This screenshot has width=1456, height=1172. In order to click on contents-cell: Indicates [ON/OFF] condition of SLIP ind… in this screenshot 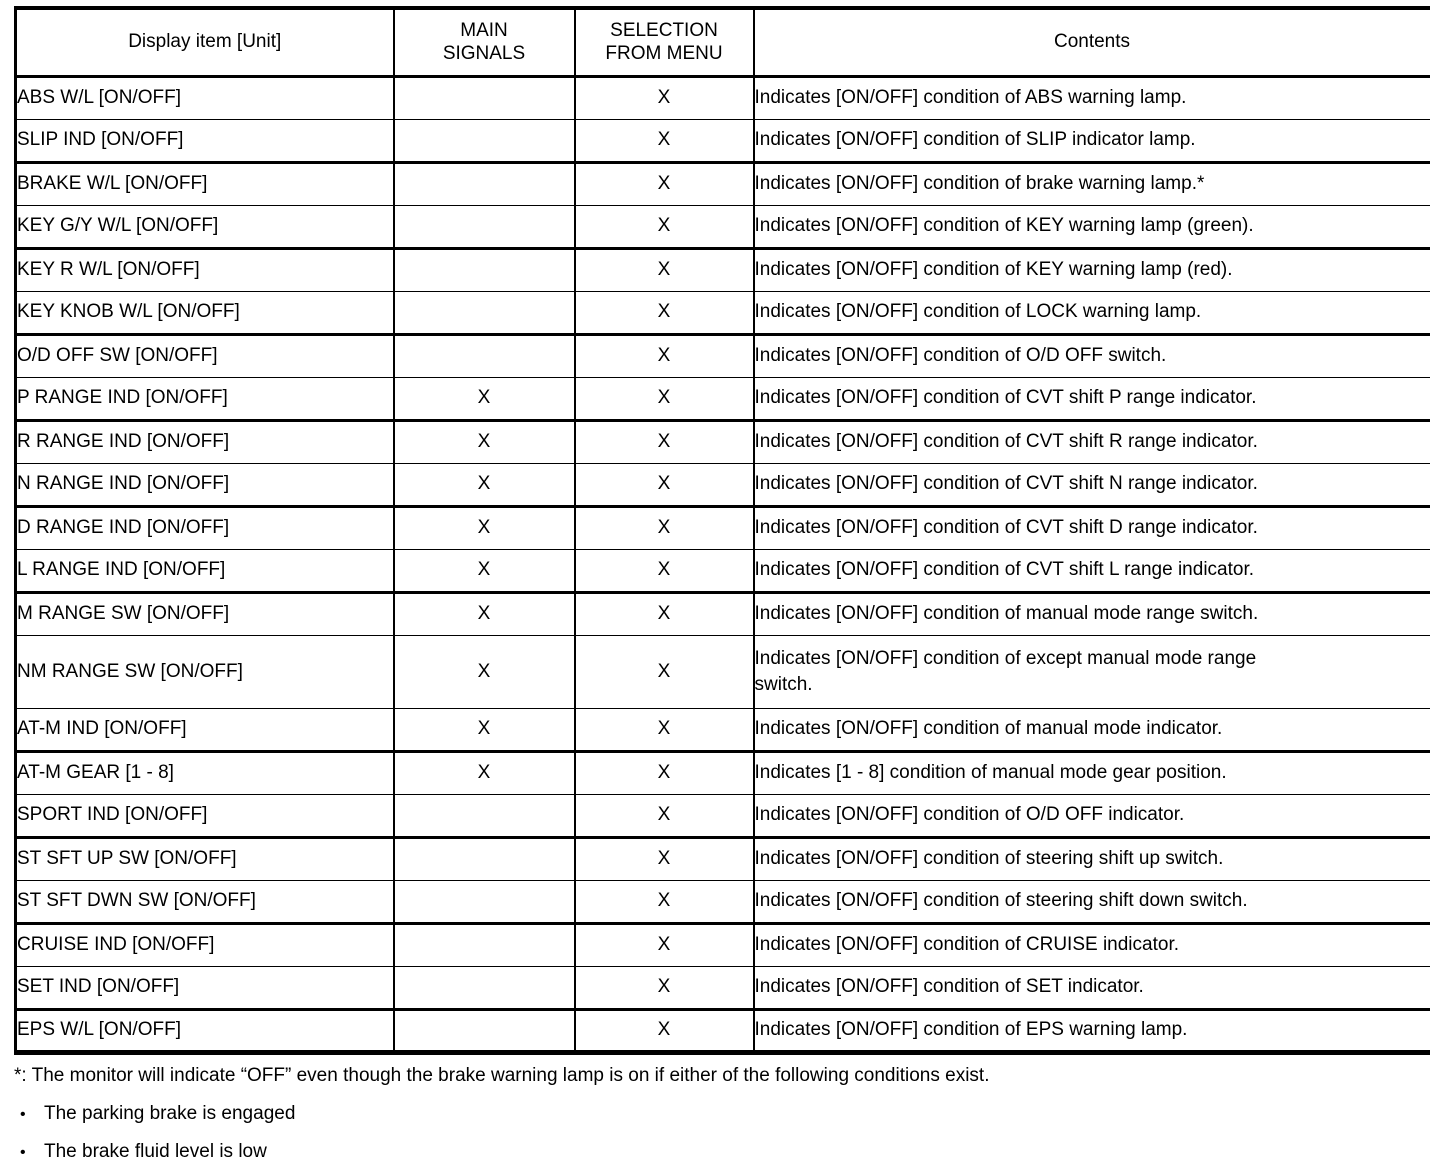, I will do `click(1091, 140)`.